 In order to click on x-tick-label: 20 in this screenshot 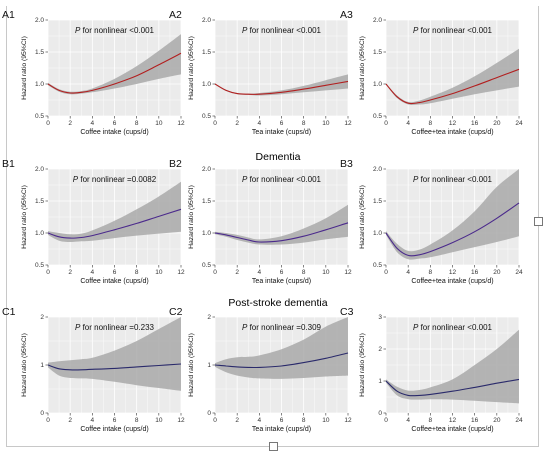, I will do `click(497, 272)`.